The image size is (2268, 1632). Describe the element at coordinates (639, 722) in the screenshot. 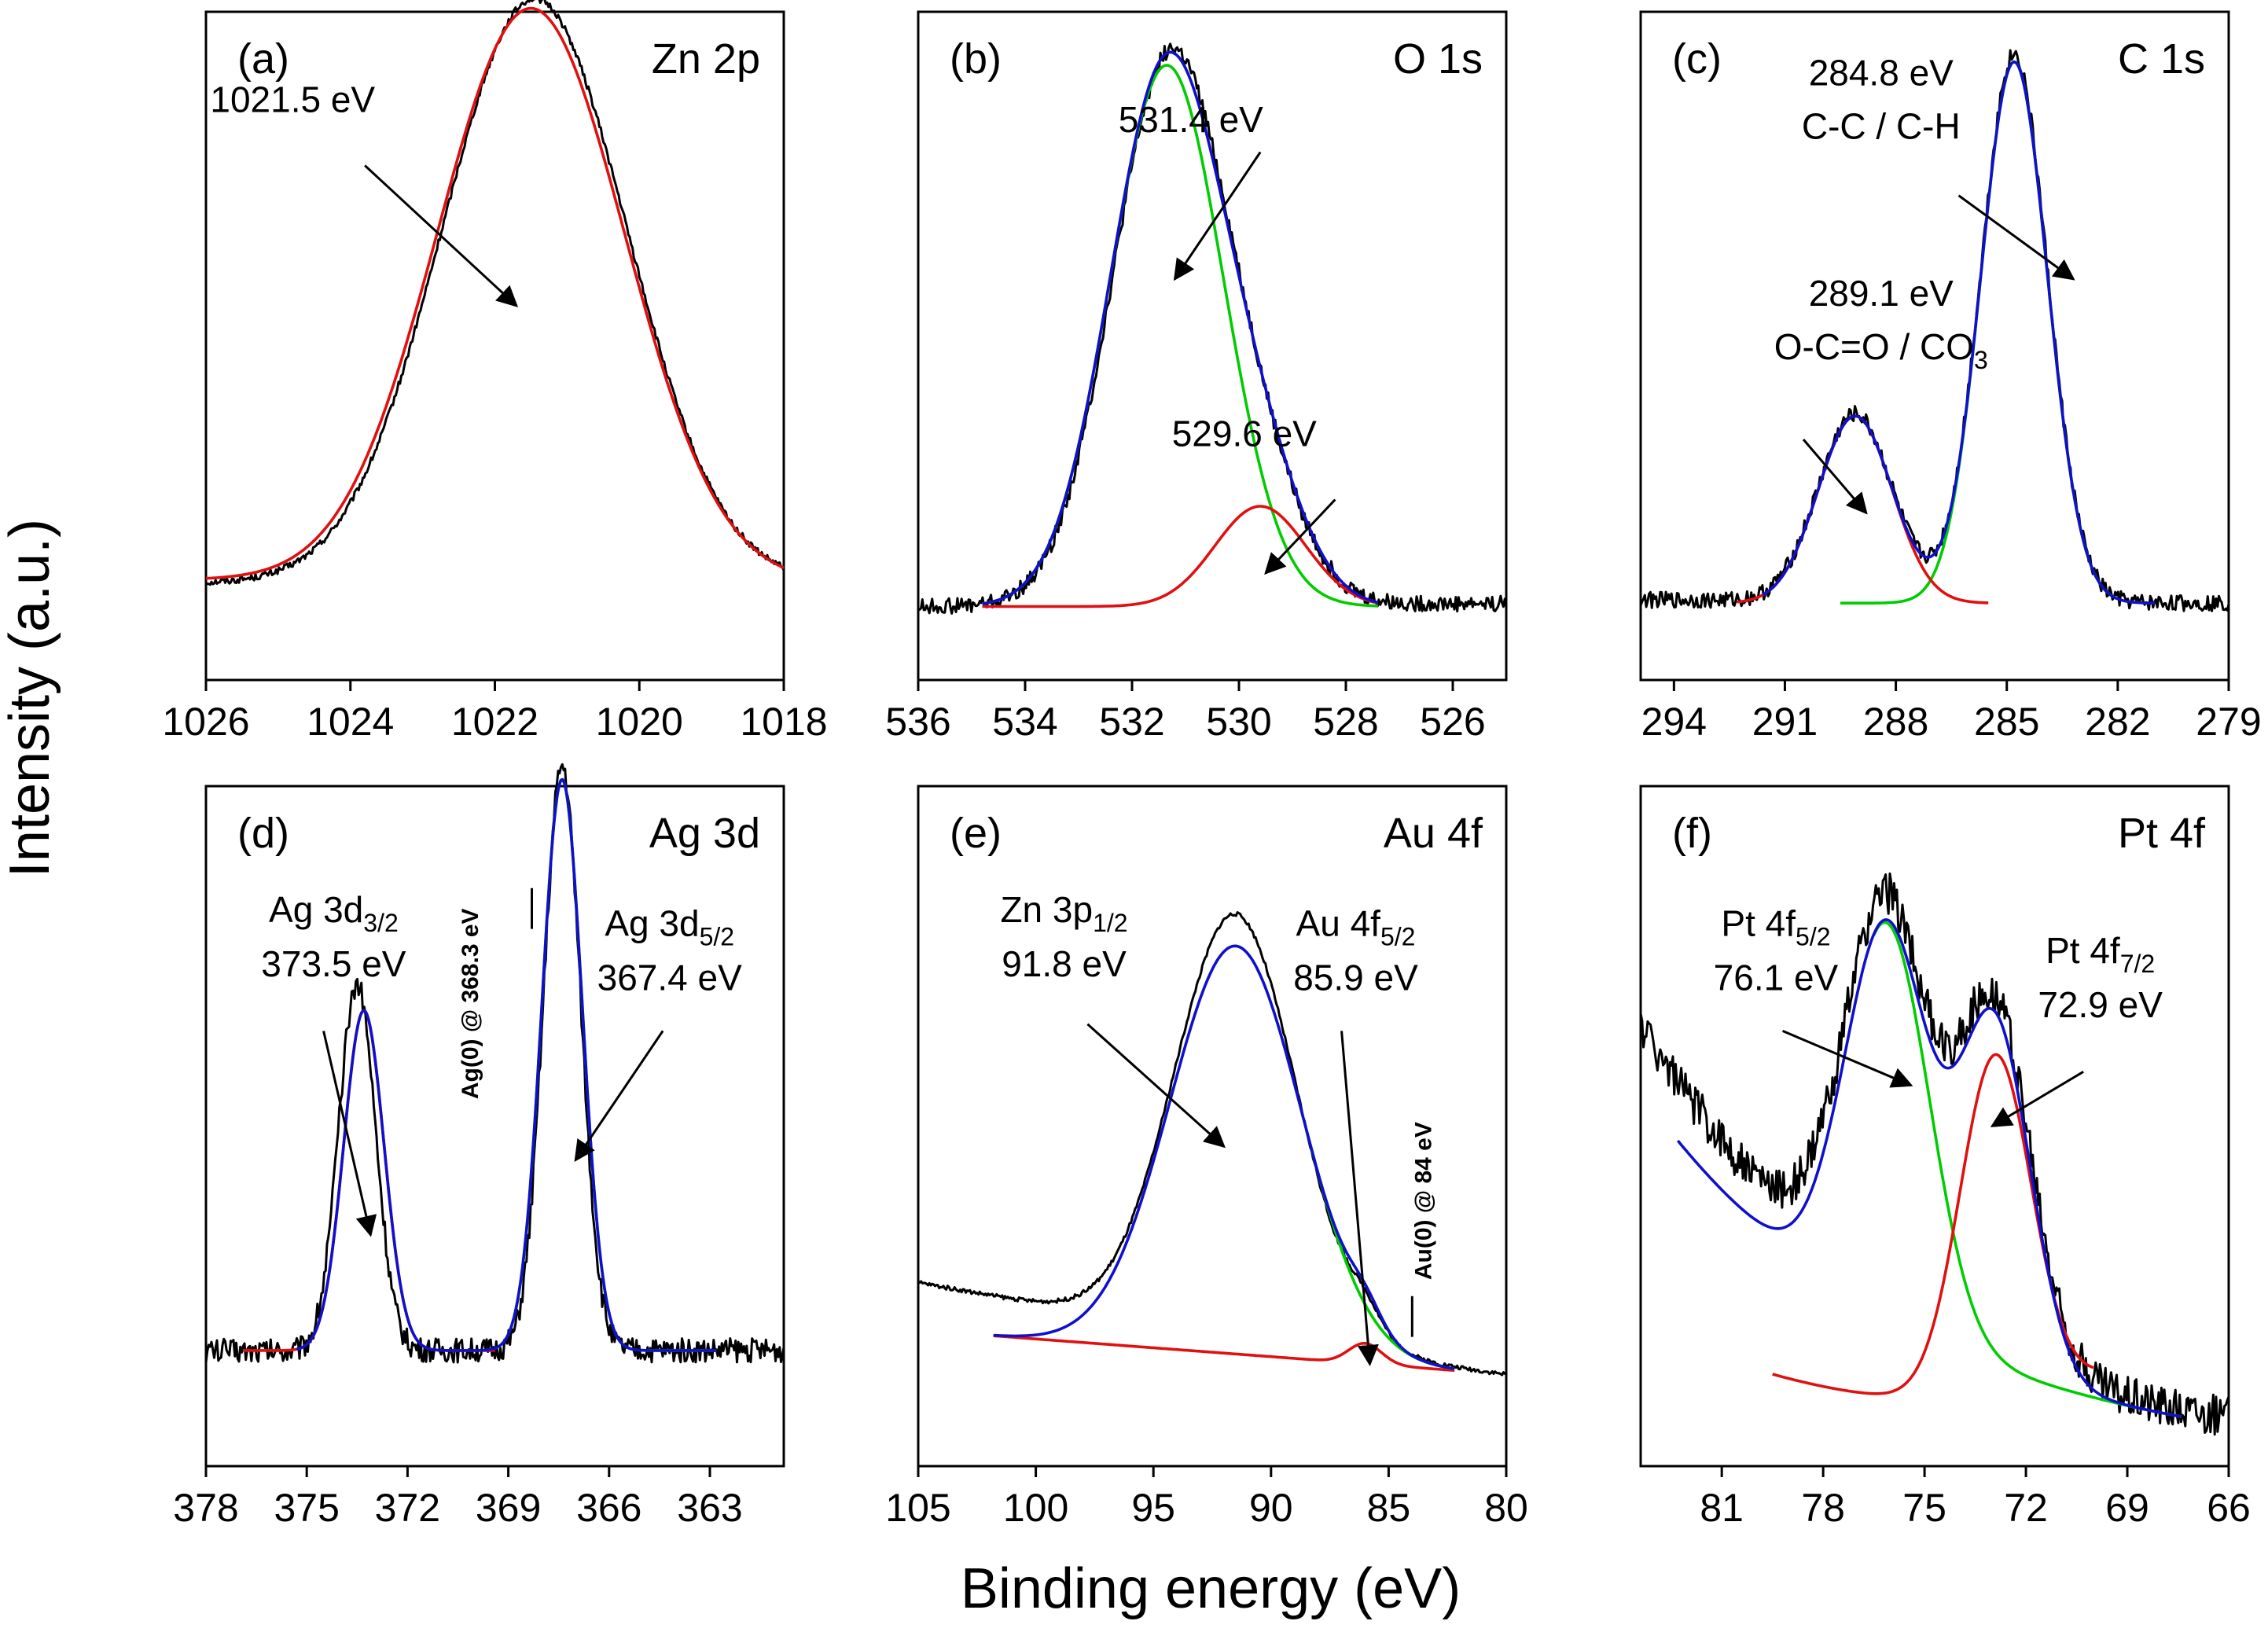

I see `panel-a-tick-label-3: 1020` at that location.